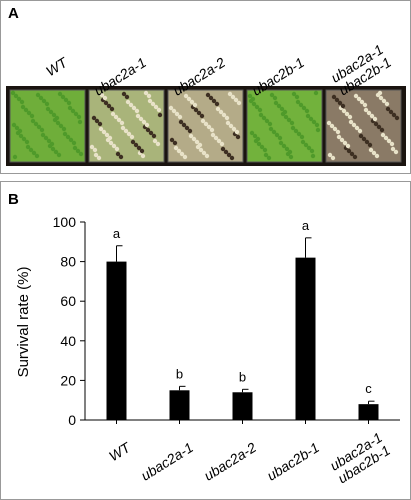 Image resolution: width=411 pixels, height=500 pixels. Describe the element at coordinates (368, 388) in the screenshot. I see `significance-letter: c` at that location.